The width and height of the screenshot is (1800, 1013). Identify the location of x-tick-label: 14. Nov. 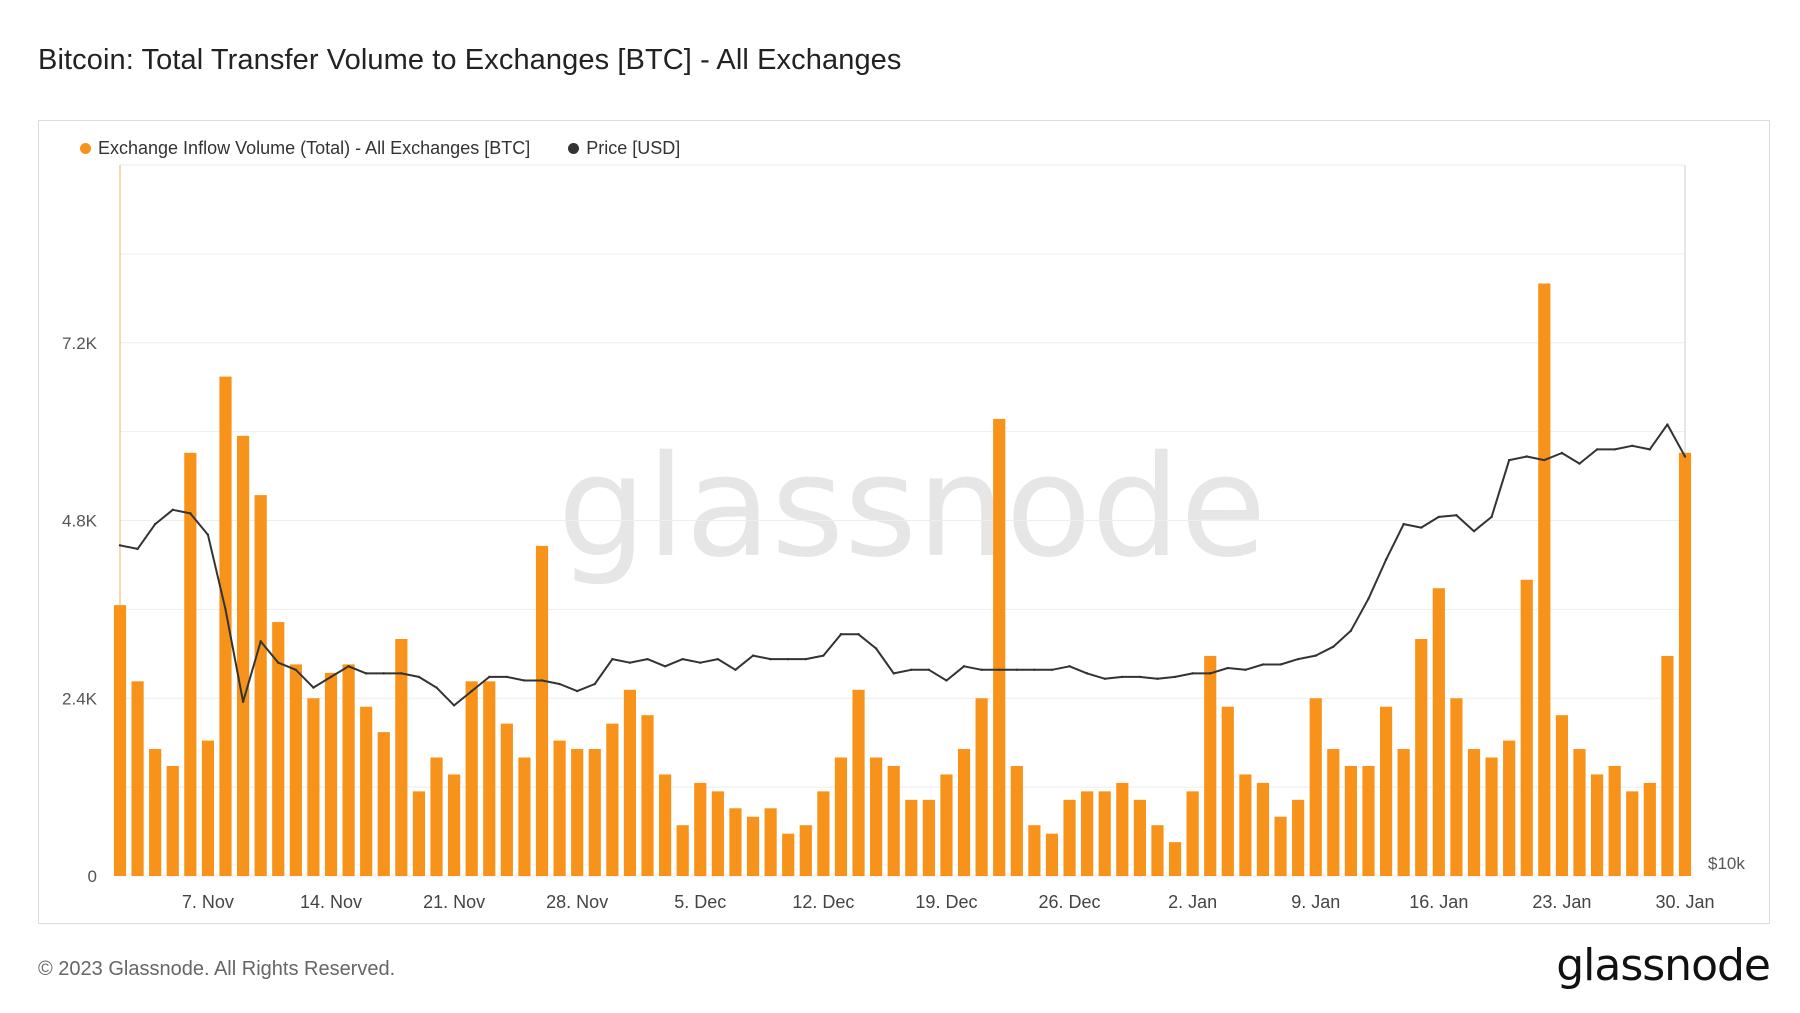
(331, 902).